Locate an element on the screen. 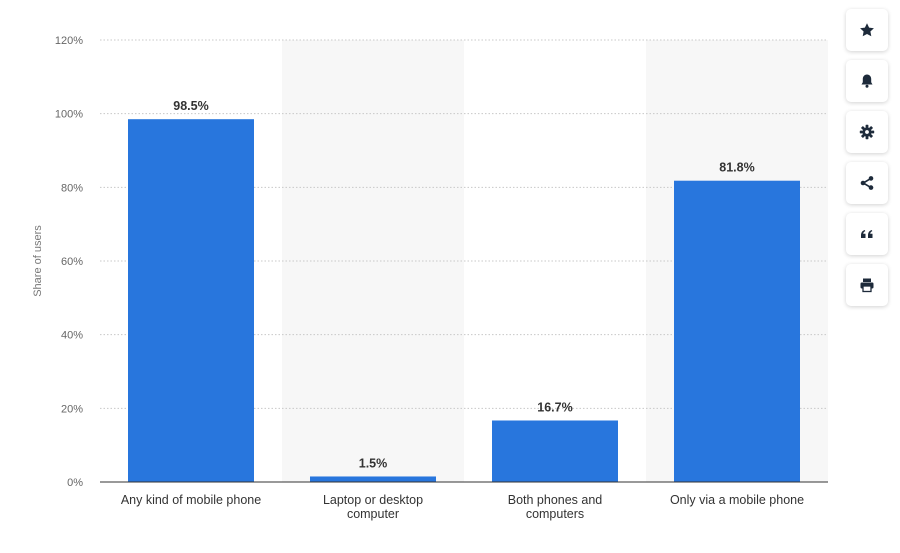  category-label-line: computers is located at coordinates (555, 514).